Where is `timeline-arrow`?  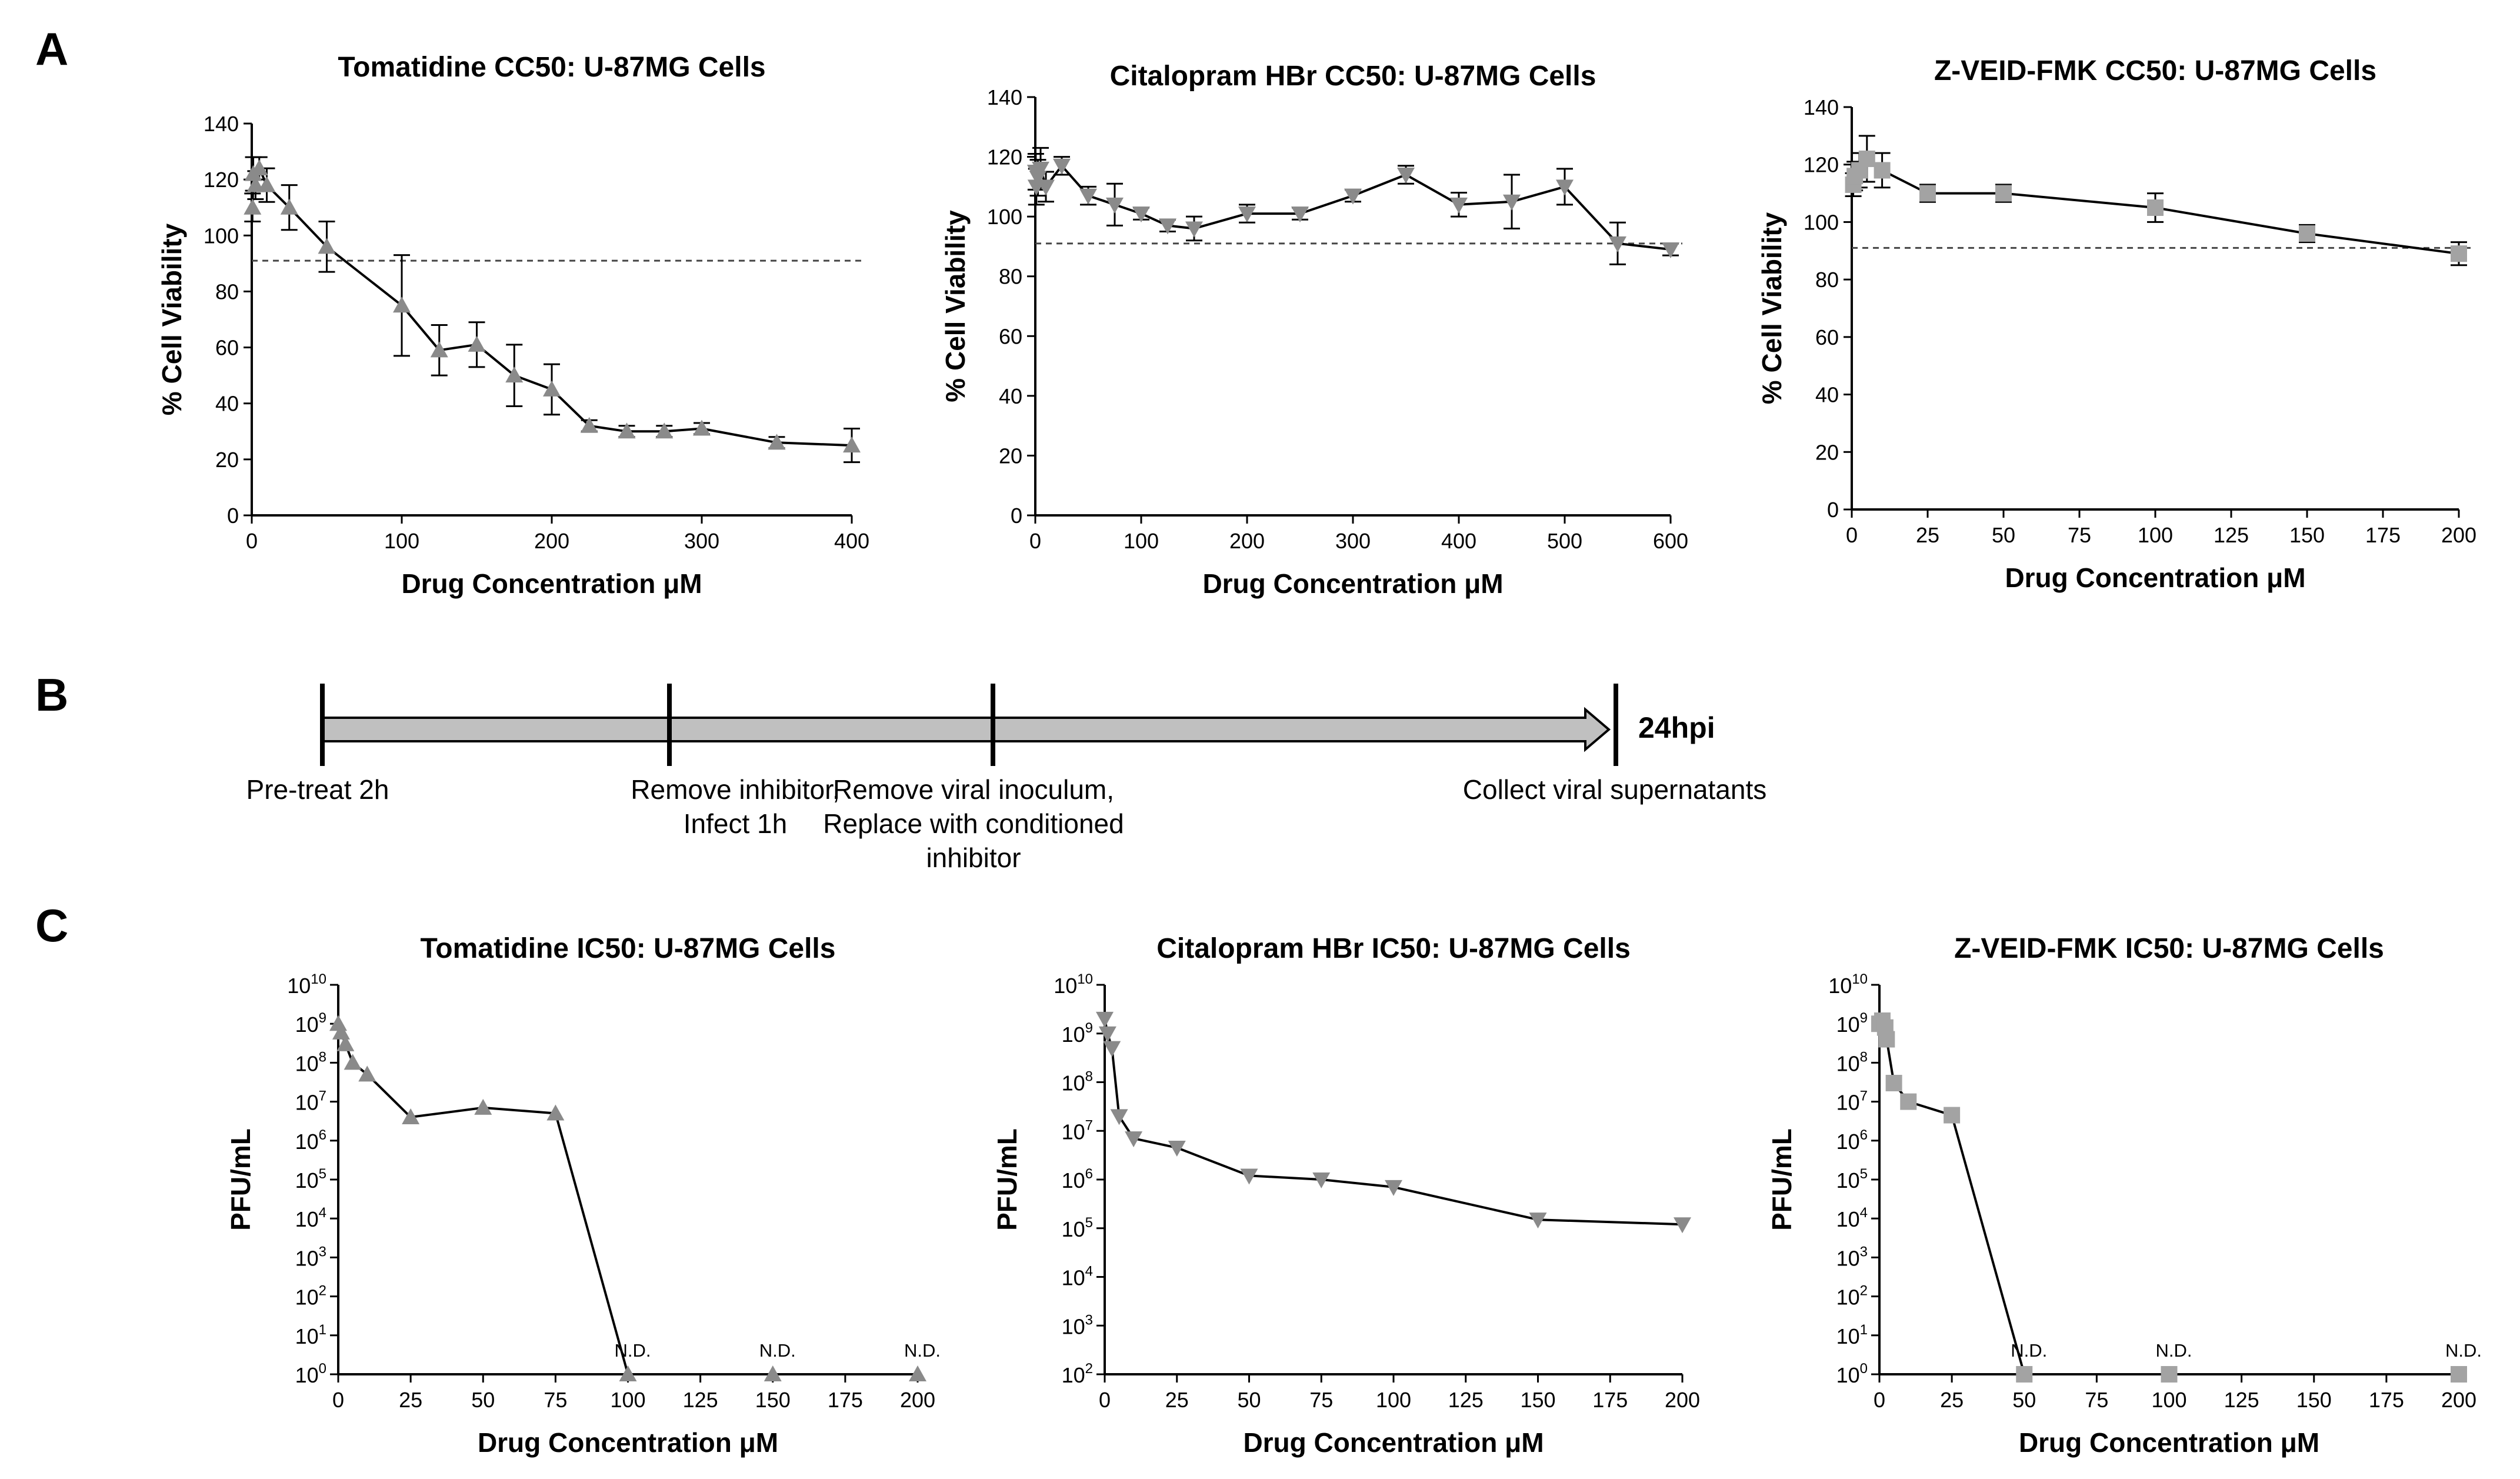
timeline-arrow is located at coordinates (966, 729).